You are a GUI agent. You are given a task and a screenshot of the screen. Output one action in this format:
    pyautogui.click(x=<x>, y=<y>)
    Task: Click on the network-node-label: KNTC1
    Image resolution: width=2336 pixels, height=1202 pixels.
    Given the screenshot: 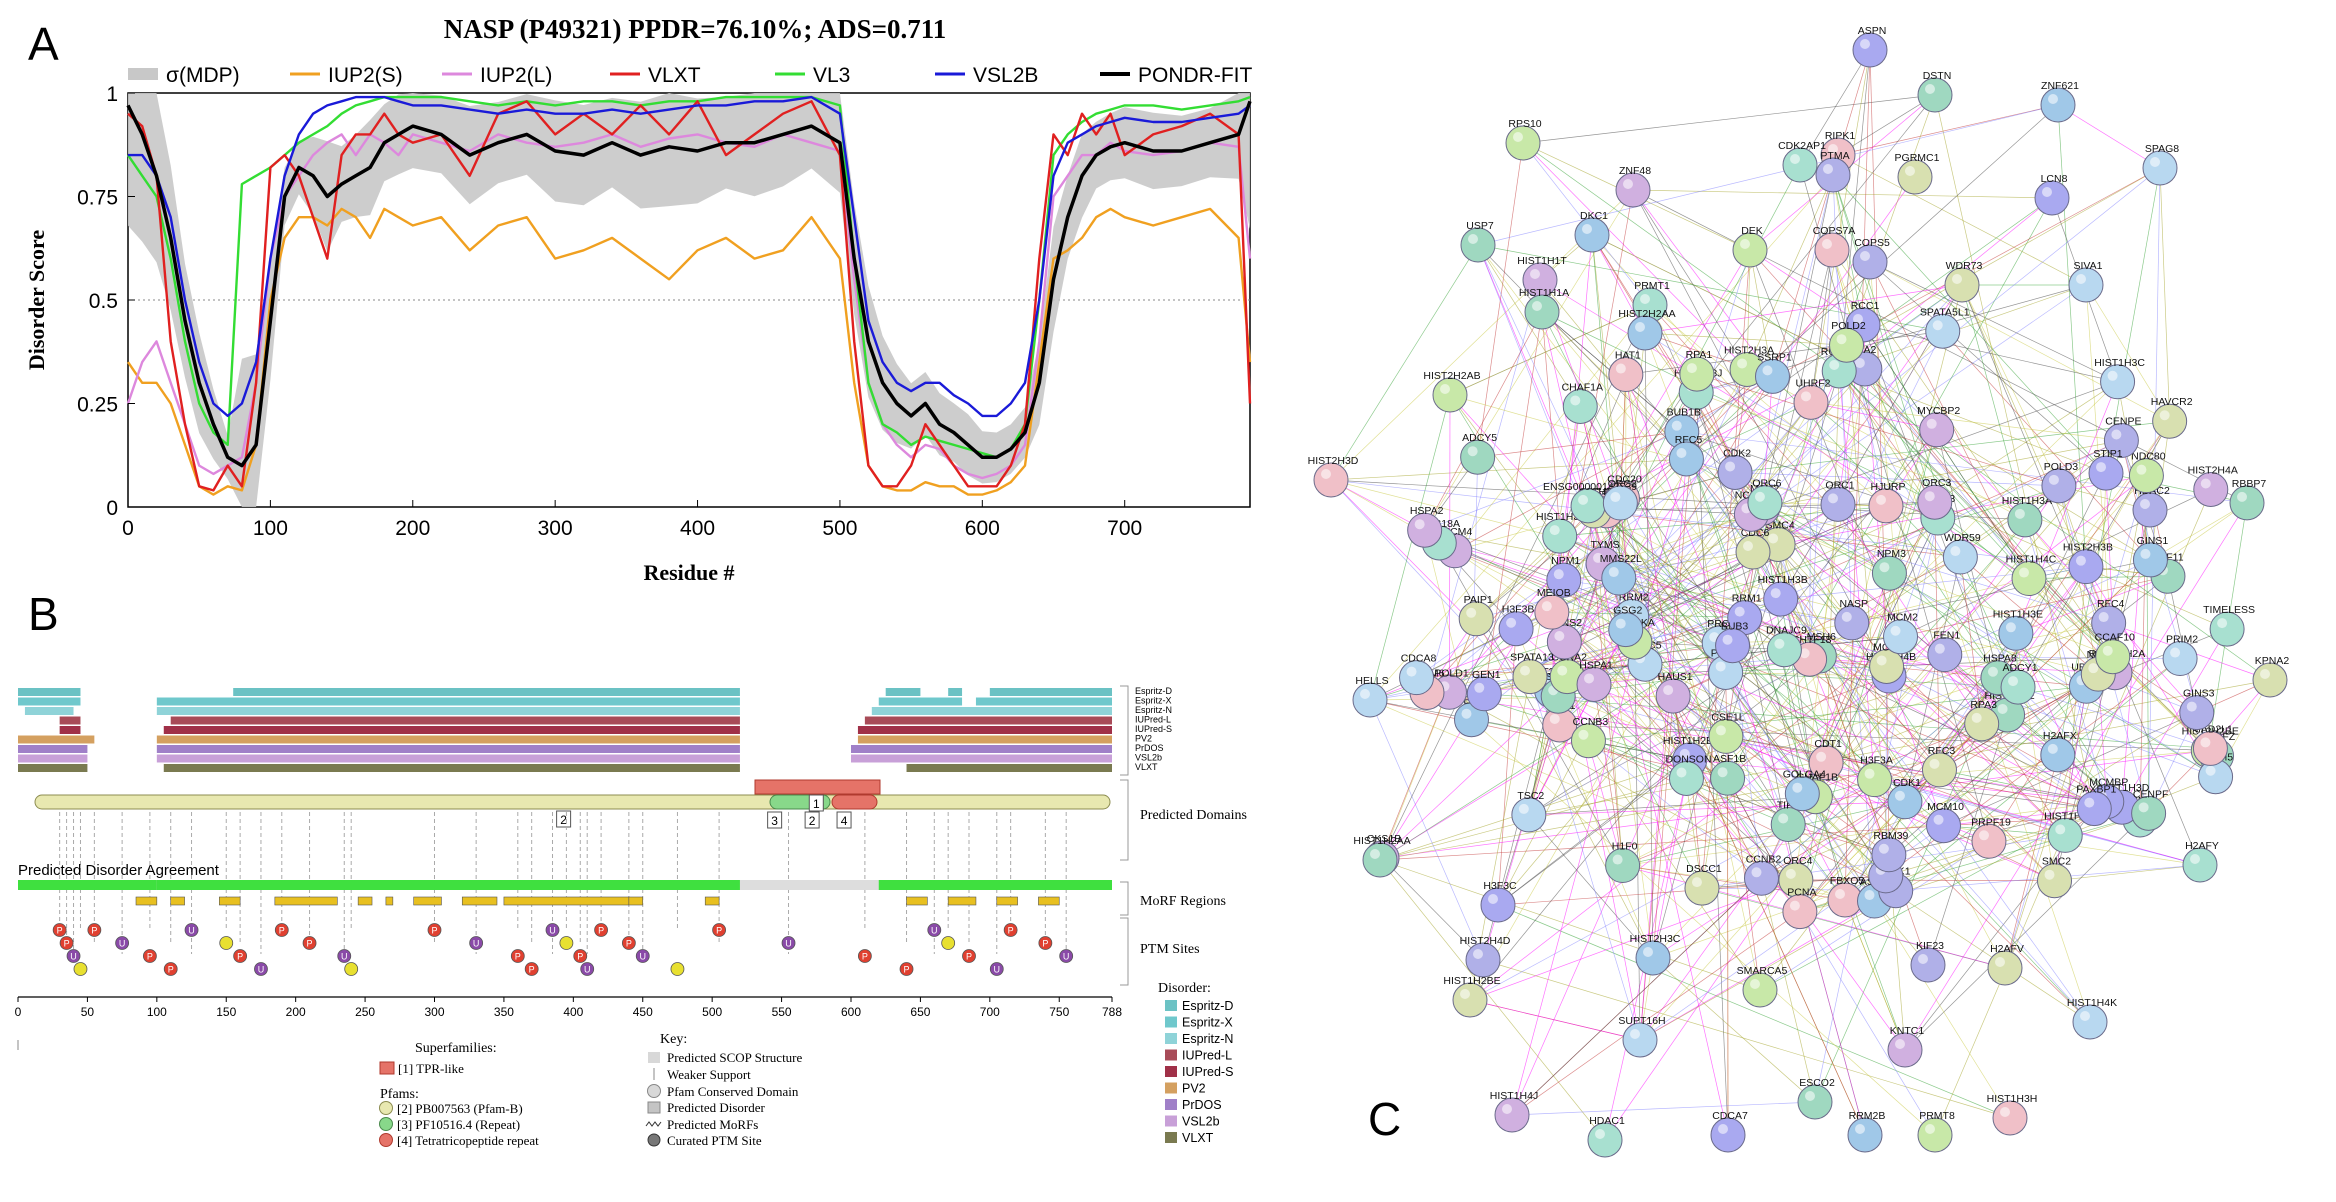 What is the action you would take?
    pyautogui.click(x=1907, y=1031)
    